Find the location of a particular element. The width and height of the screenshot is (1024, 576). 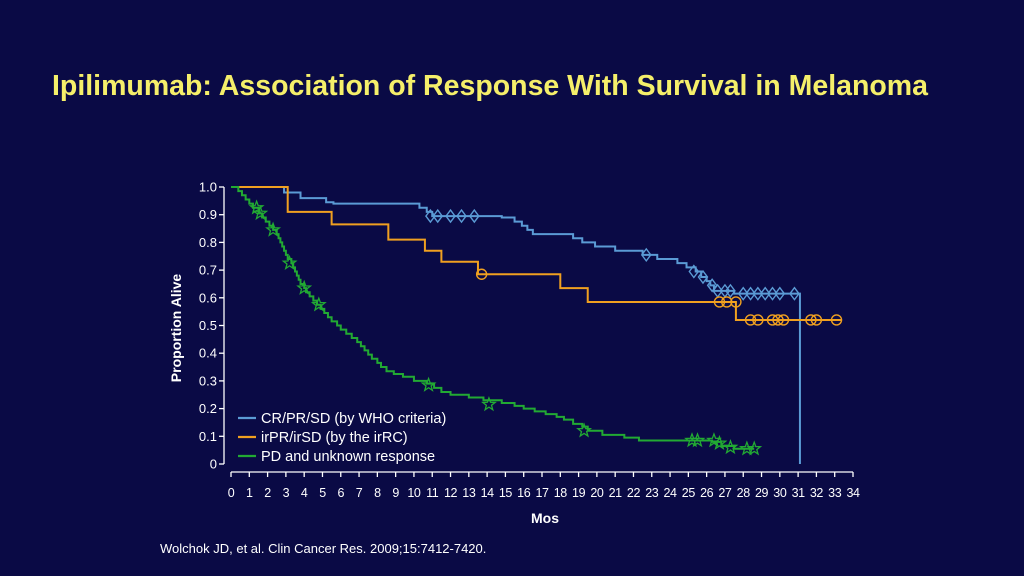

legend-label: PD and unknown response is located at coordinates (348, 457).